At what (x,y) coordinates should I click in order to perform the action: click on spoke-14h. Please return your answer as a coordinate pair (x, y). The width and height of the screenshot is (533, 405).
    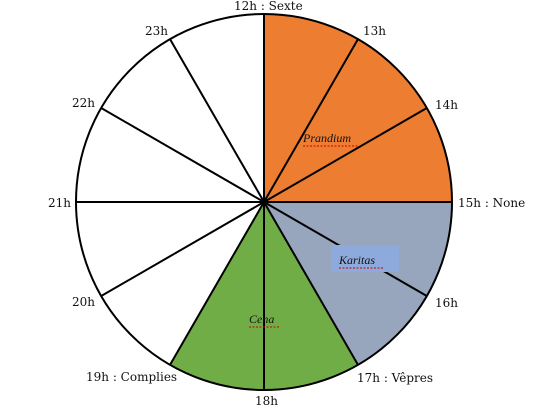
    Looking at the image, I should click on (345, 155).